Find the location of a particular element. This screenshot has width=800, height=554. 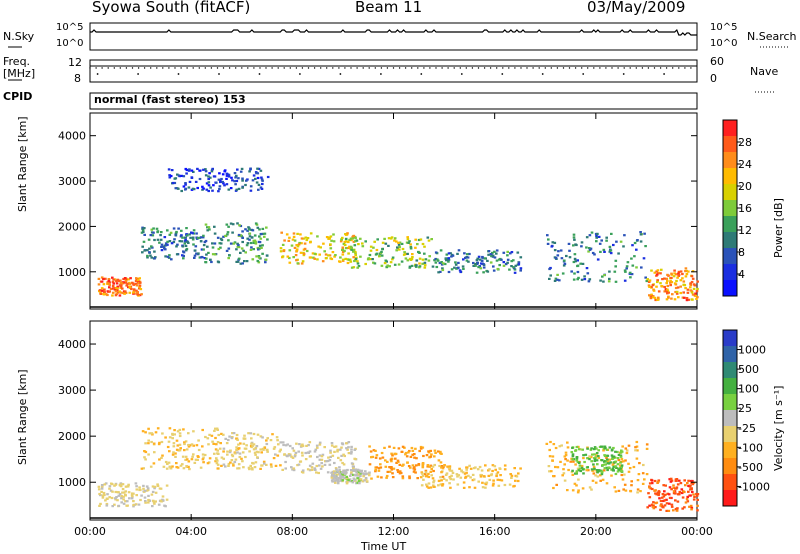

velocity-ytick-label: 2000 is located at coordinates (72, 436).